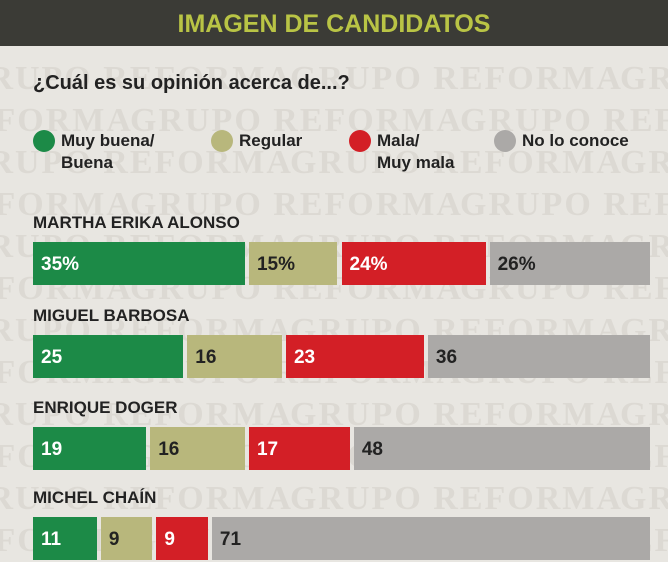 Image resolution: width=668 pixels, height=562 pixels. I want to click on data-label: 17, so click(267, 449).